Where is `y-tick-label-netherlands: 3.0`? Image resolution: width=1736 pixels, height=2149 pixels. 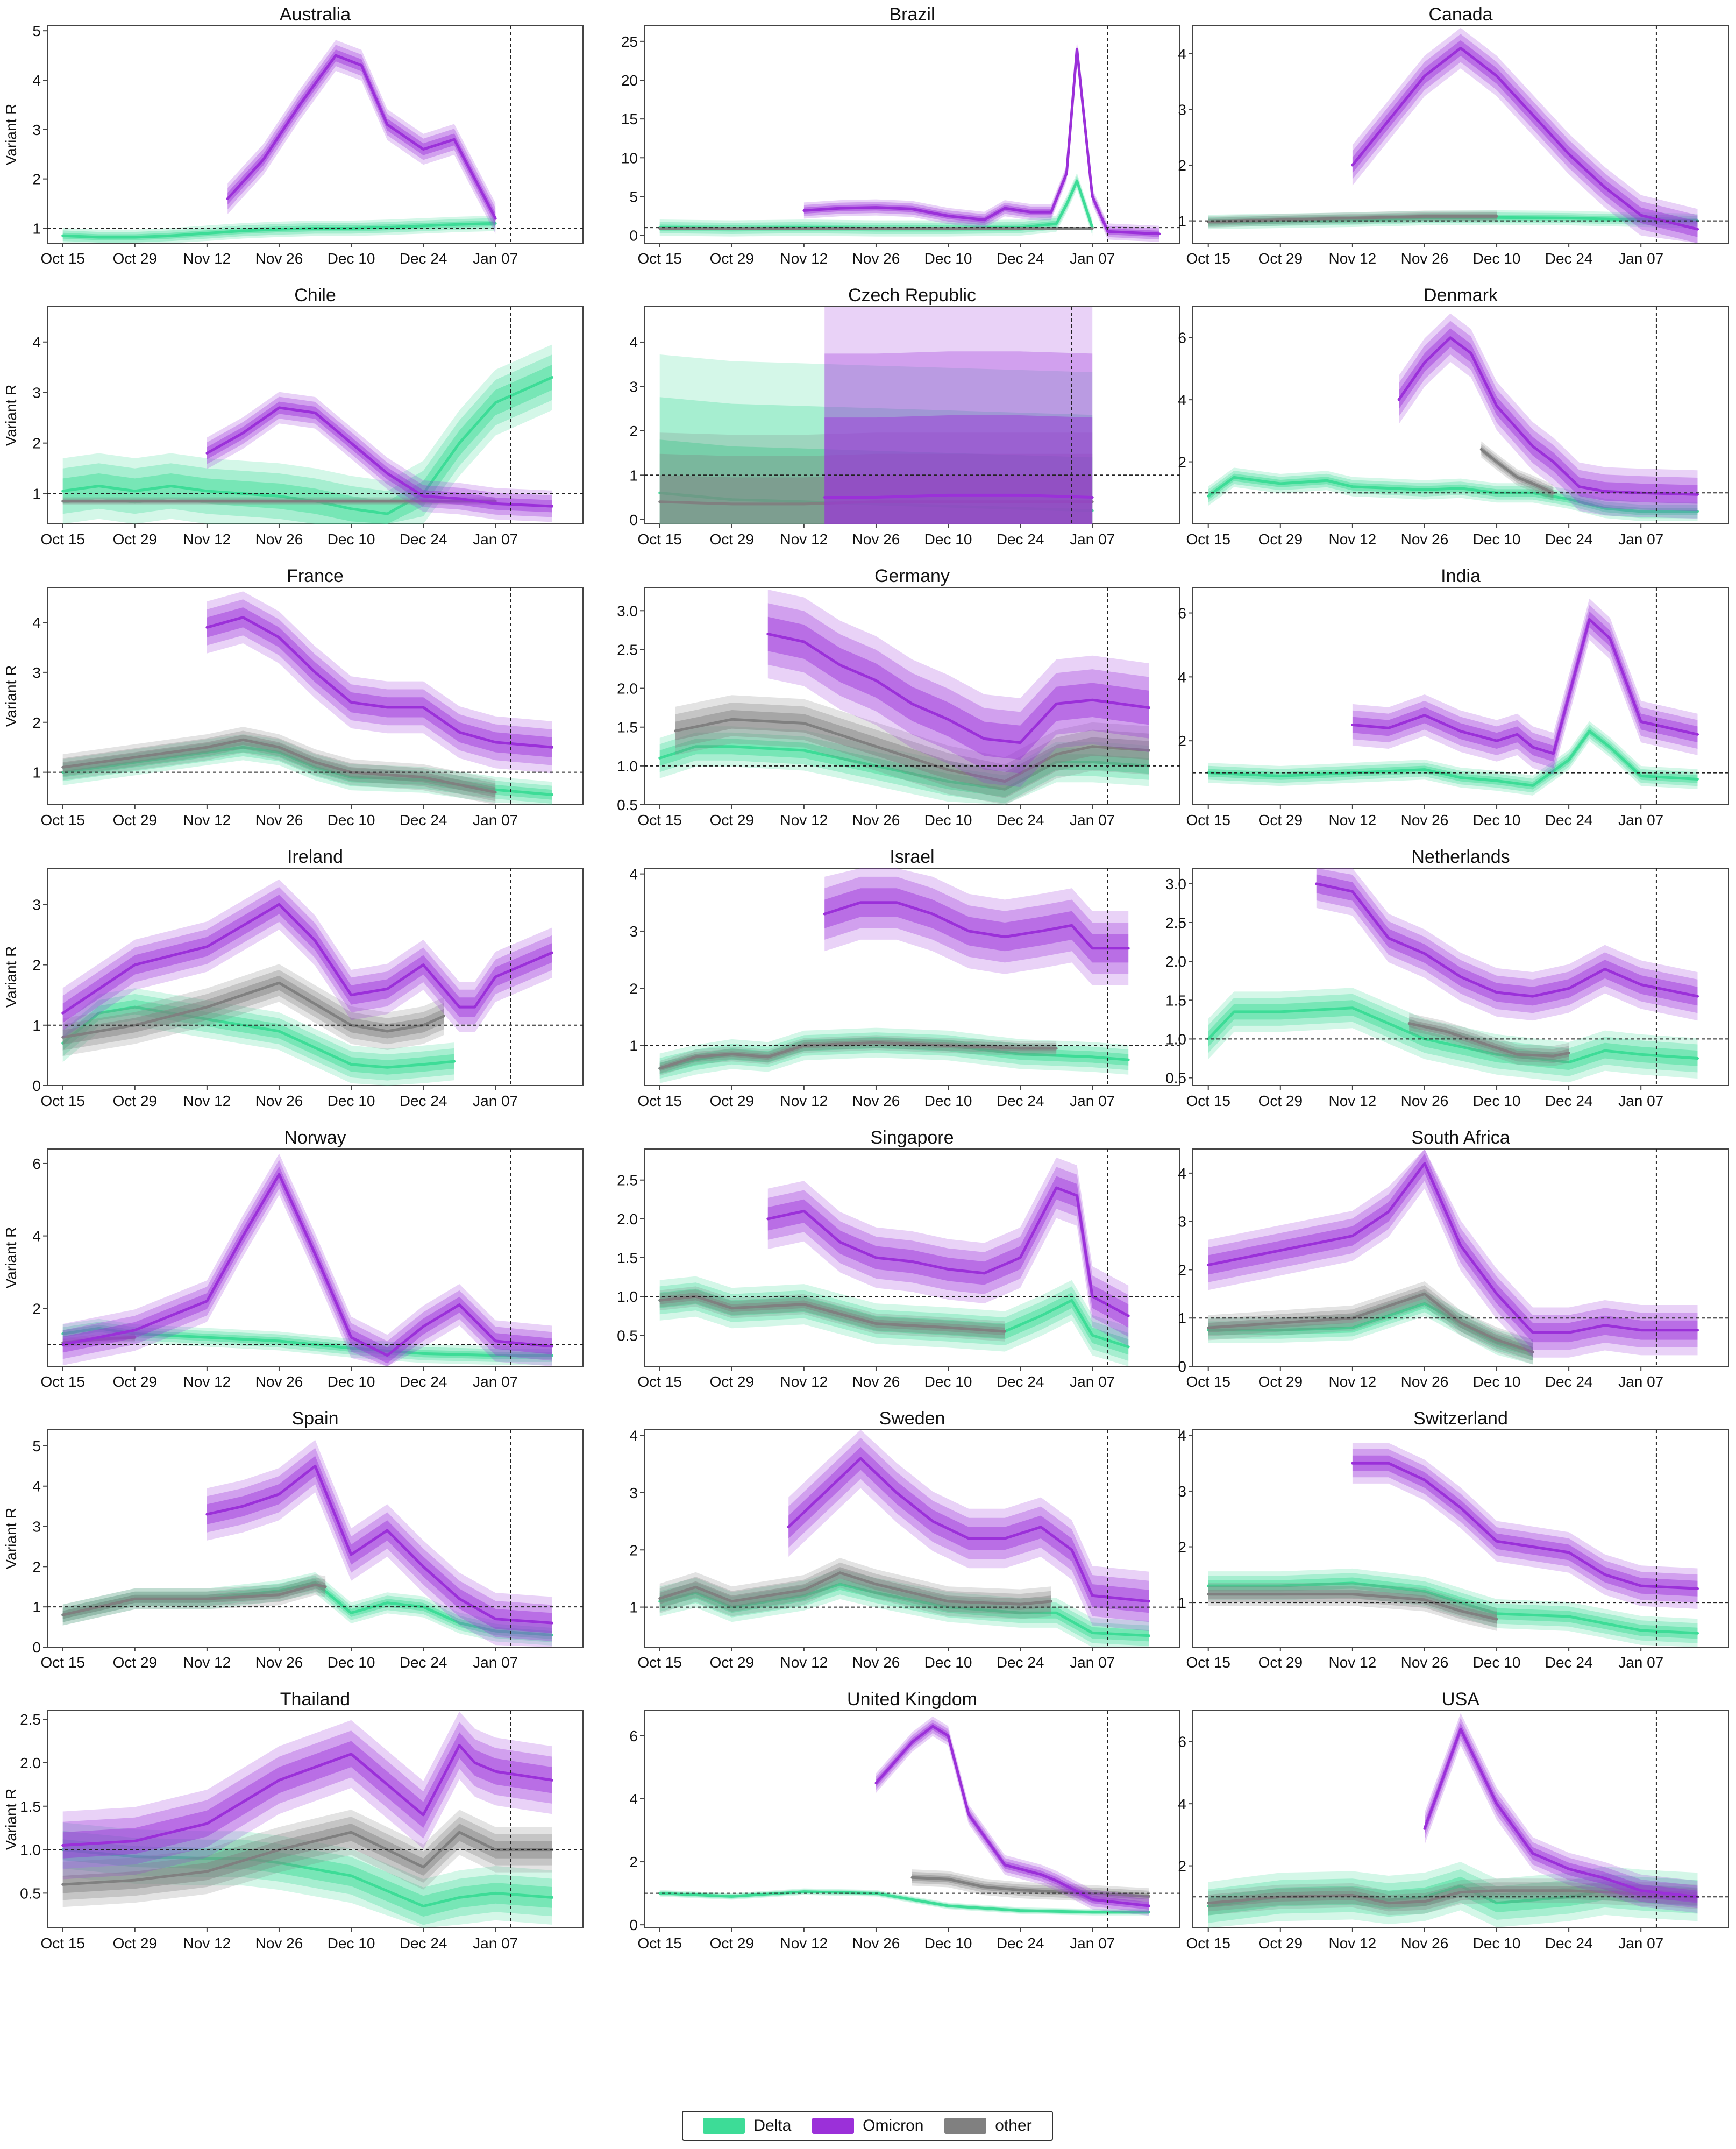
y-tick-label-netherlands: 3.0 is located at coordinates (1175, 884).